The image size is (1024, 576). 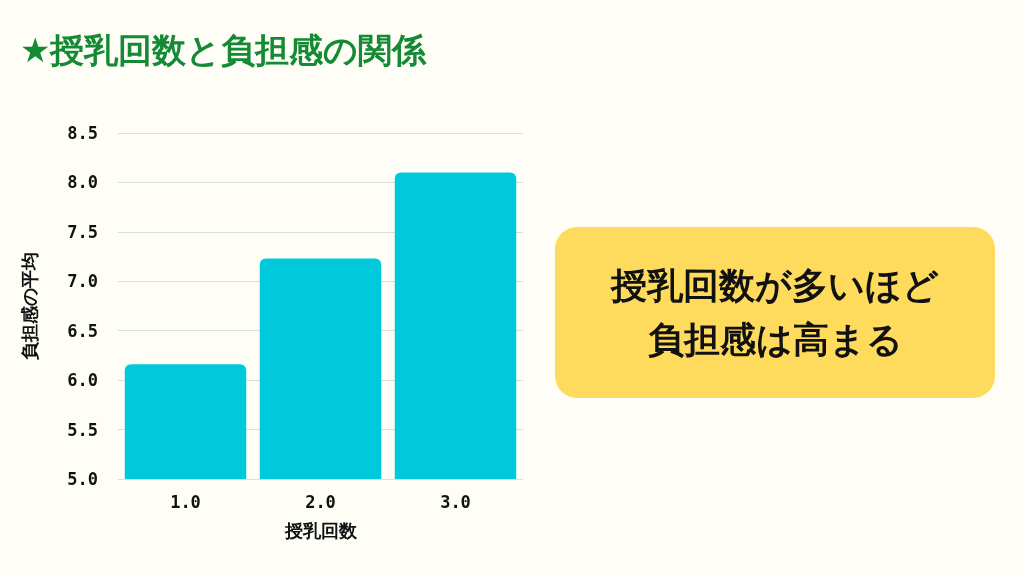 I want to click on y-axis-title: 負担感の平均, so click(x=29, y=306).